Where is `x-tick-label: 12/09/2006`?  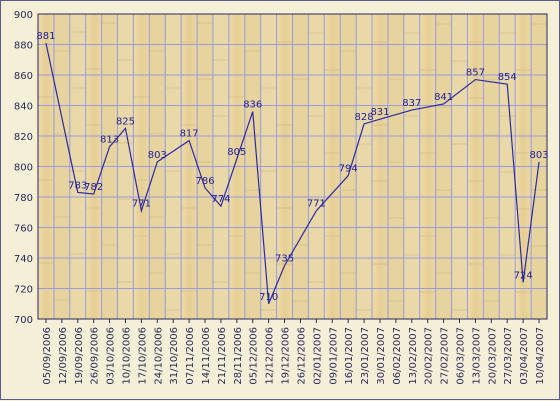 x-tick-label: 12/09/2006 is located at coordinates (63, 356).